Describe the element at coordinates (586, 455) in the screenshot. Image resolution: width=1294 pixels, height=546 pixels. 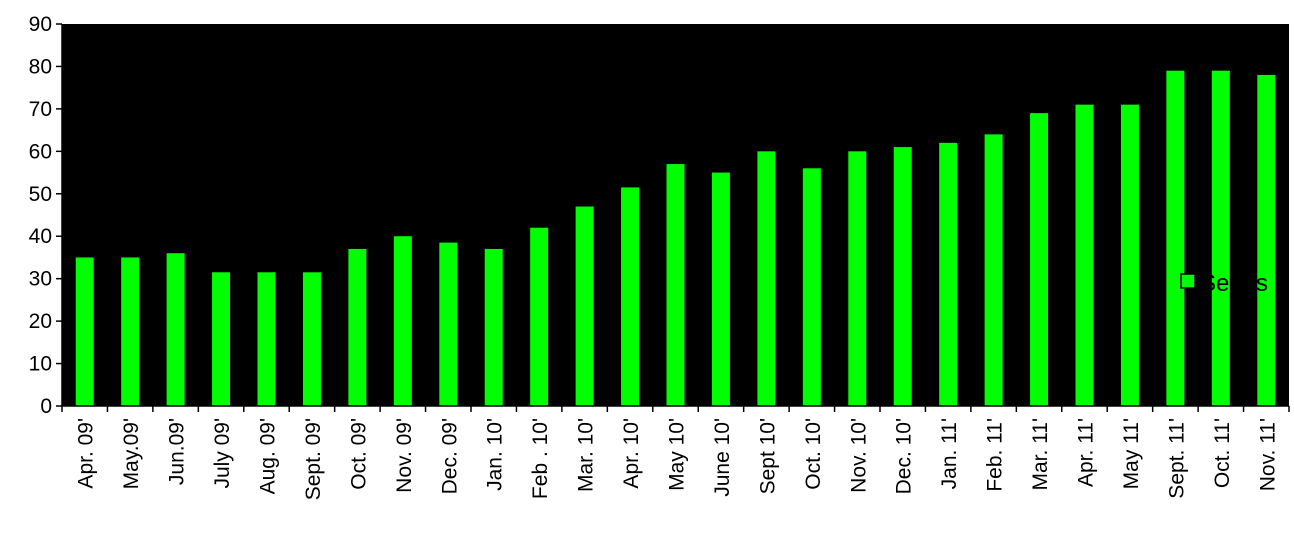
I see `x-tick-label: Mar. 10'` at that location.